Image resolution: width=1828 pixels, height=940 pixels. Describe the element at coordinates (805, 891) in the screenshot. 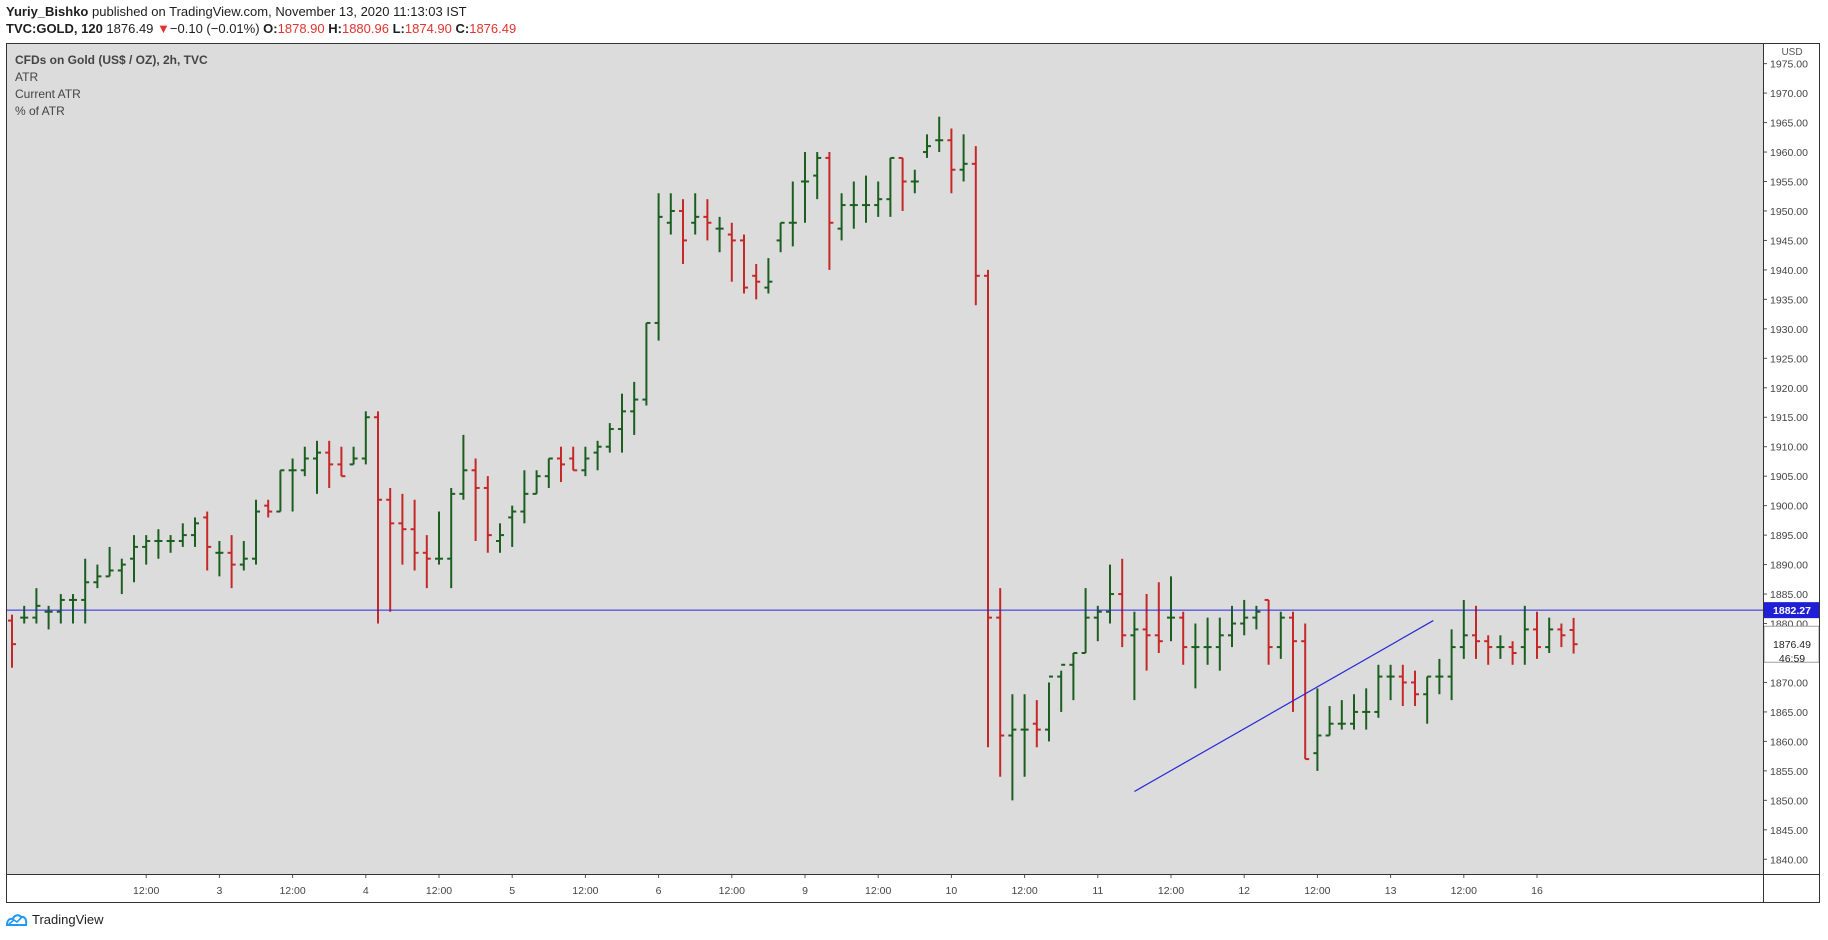

I see `x-tick-label: 9` at that location.